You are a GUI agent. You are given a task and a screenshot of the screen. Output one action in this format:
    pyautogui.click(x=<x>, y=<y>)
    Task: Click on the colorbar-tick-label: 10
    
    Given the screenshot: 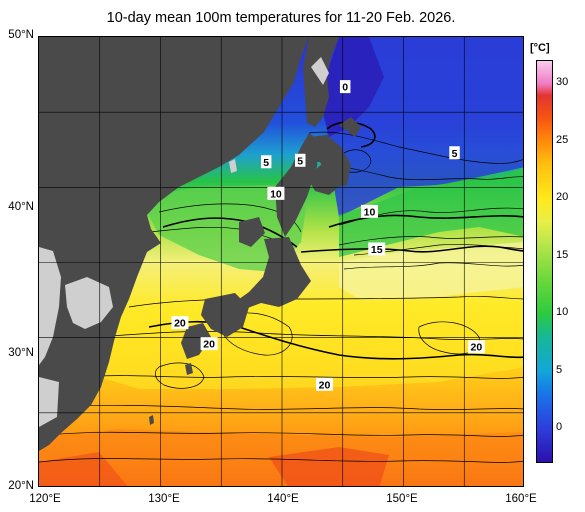 What is the action you would take?
    pyautogui.click(x=562, y=312)
    